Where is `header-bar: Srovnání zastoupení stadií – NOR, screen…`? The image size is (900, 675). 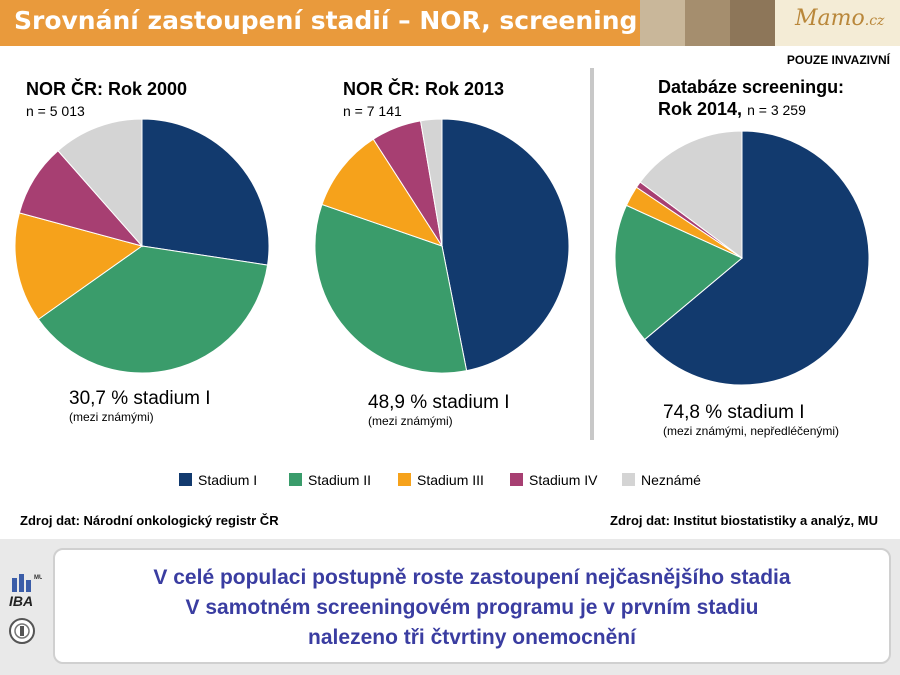 header-bar: Srovnání zastoupení stadií – NOR, screen… is located at coordinates (450, 23).